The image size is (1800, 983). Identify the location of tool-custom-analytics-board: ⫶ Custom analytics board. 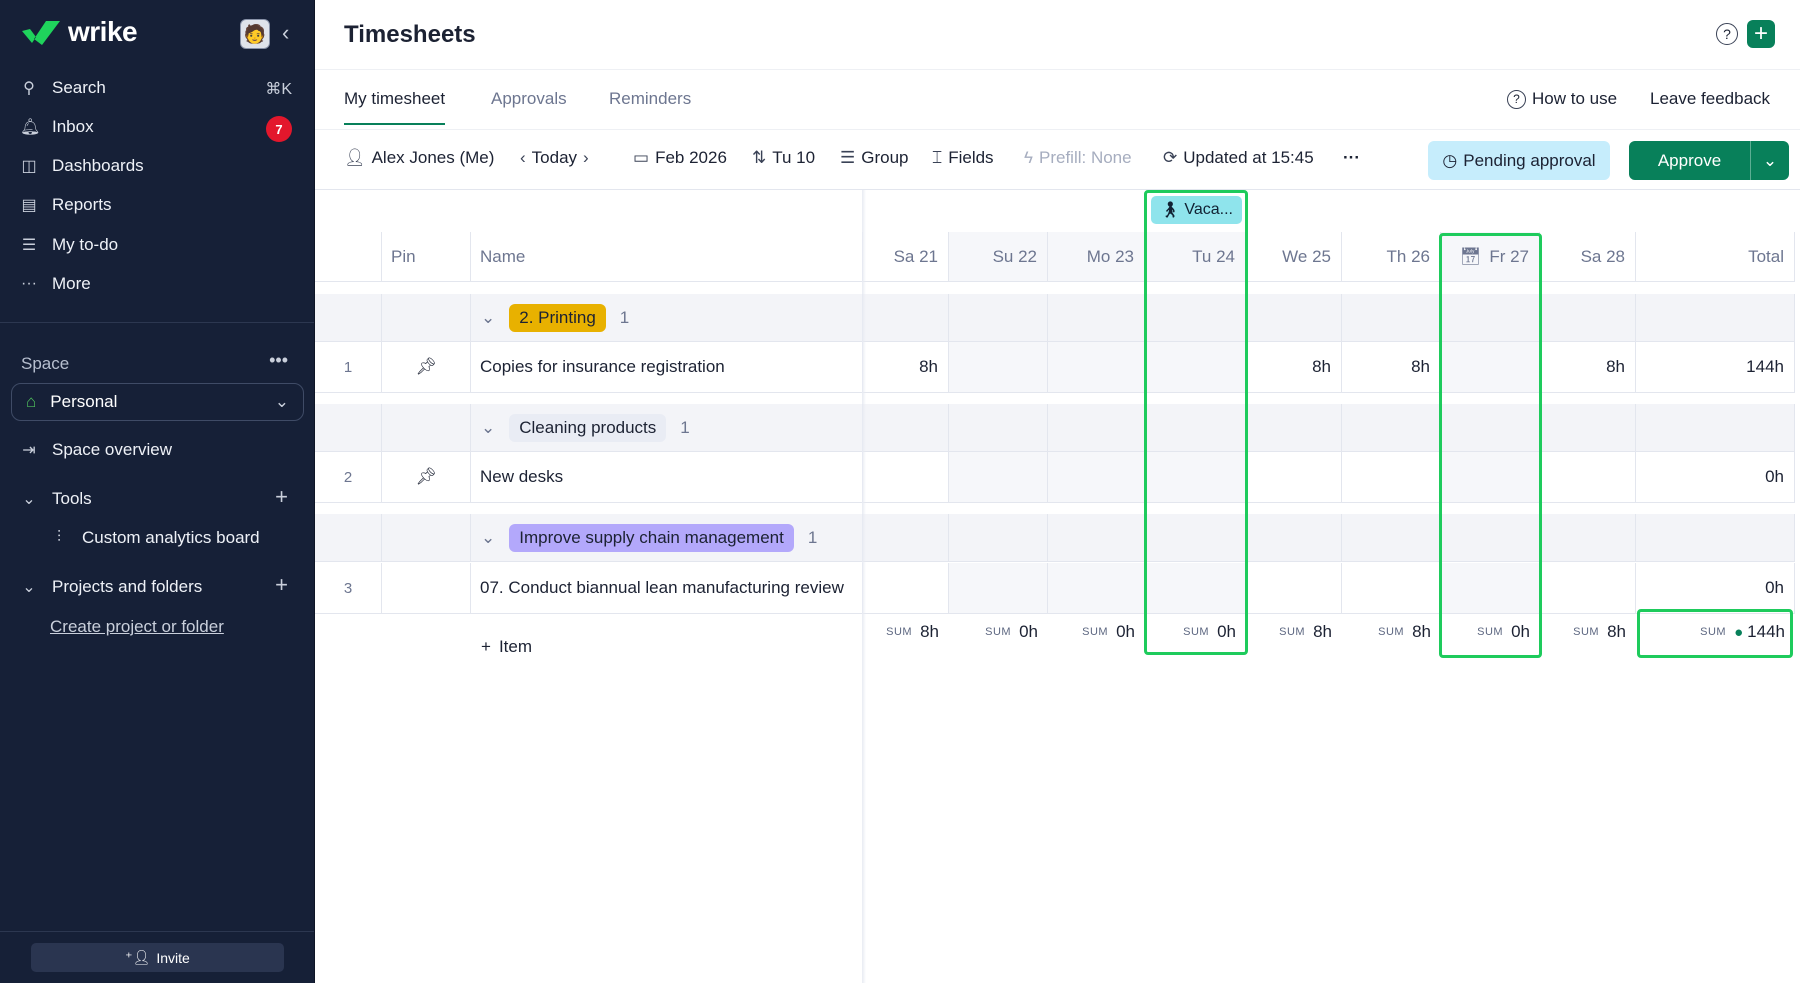
(155, 538).